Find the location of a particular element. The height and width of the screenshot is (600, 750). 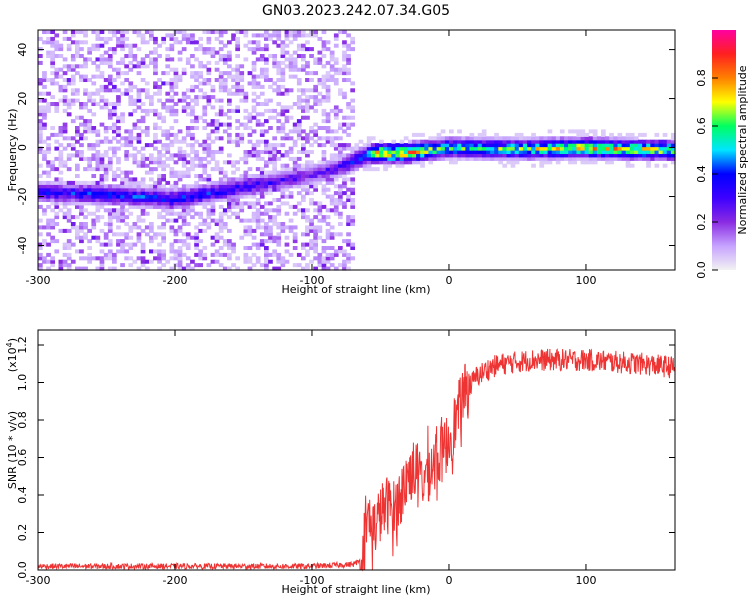

colorbar-tick-label: 0.6 is located at coordinates (701, 126).